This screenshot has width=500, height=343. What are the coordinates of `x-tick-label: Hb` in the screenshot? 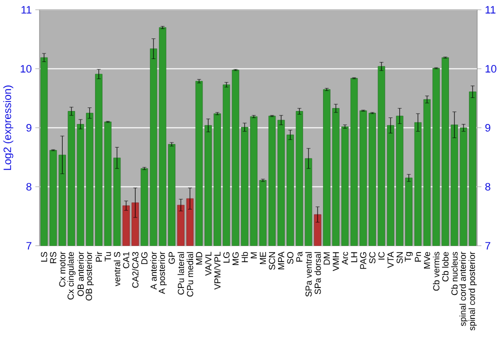 It's located at (244, 257).